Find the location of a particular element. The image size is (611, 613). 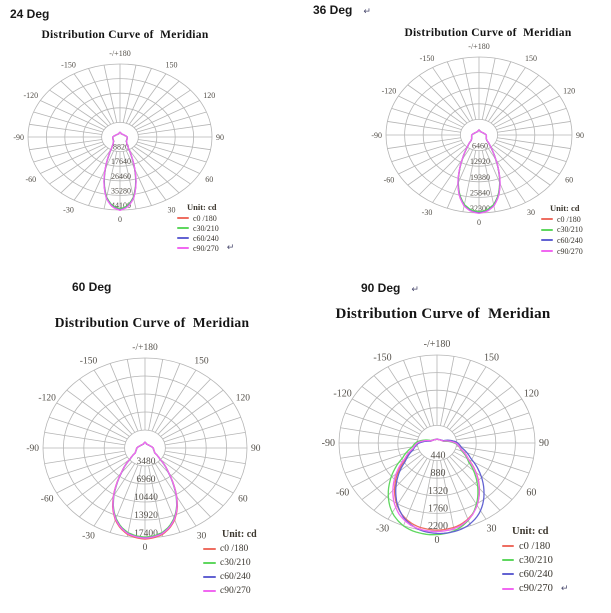

legend-item: c90/270 ↵ is located at coordinates (534, 589).